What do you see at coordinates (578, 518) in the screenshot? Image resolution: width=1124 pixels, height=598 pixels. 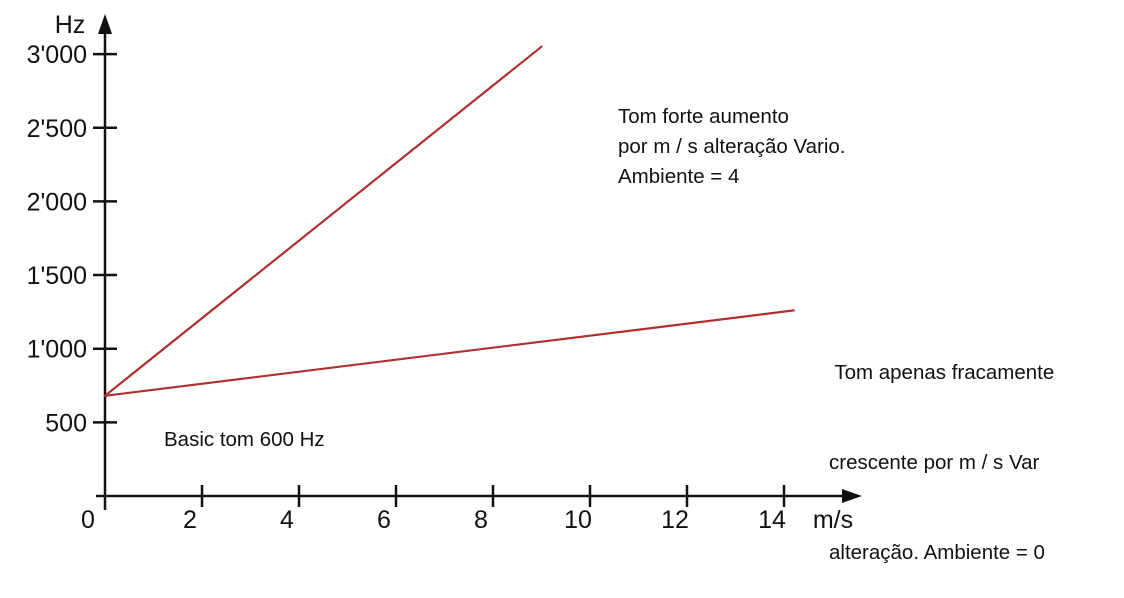 I see `x-tick-label: 10` at bounding box center [578, 518].